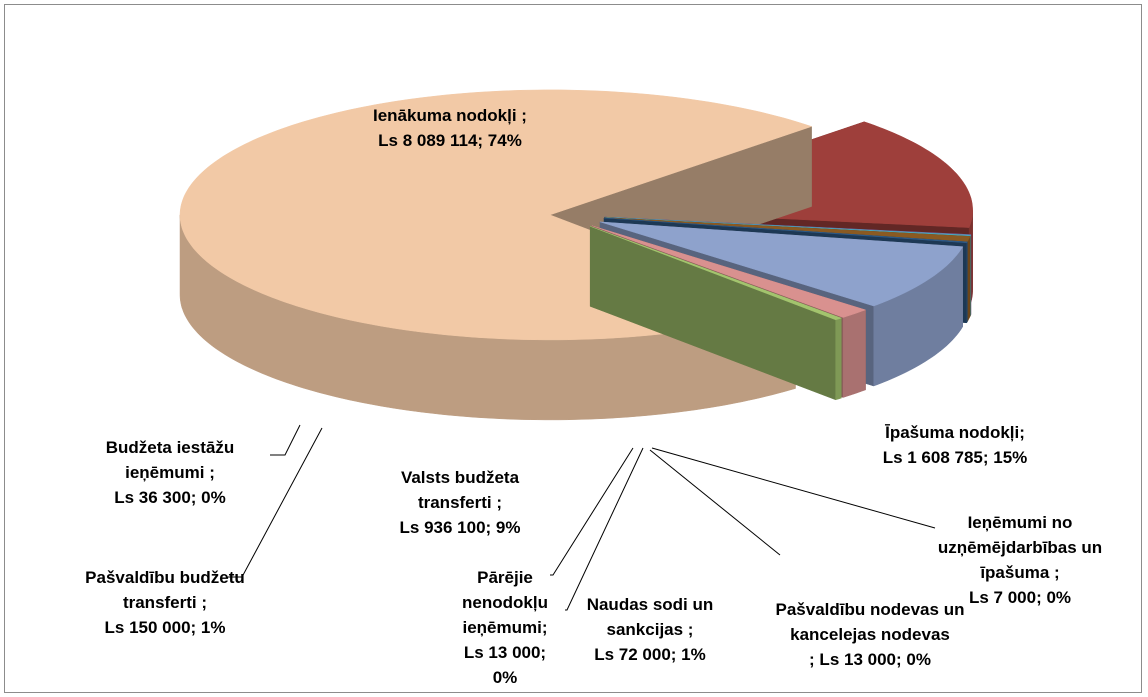  What do you see at coordinates (955, 457) in the screenshot?
I see `label-value: Ls 1 608 785; 15%` at bounding box center [955, 457].